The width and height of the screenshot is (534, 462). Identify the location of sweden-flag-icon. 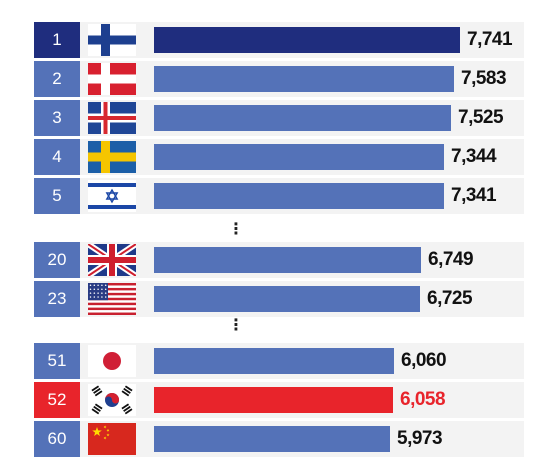
(112, 157).